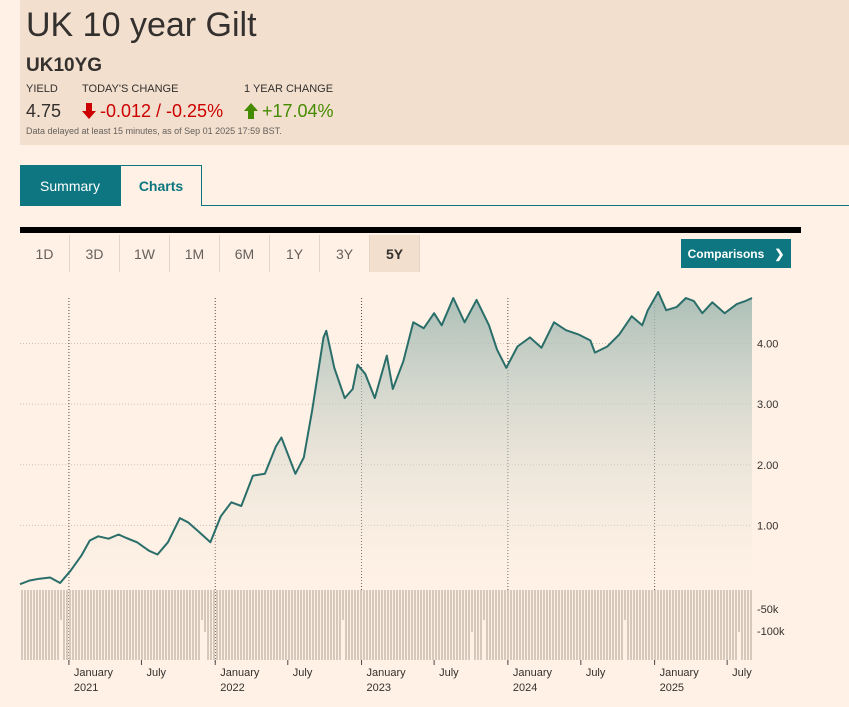 This screenshot has width=849, height=707. Describe the element at coordinates (145, 253) in the screenshot. I see `period-1w: 1W` at that location.